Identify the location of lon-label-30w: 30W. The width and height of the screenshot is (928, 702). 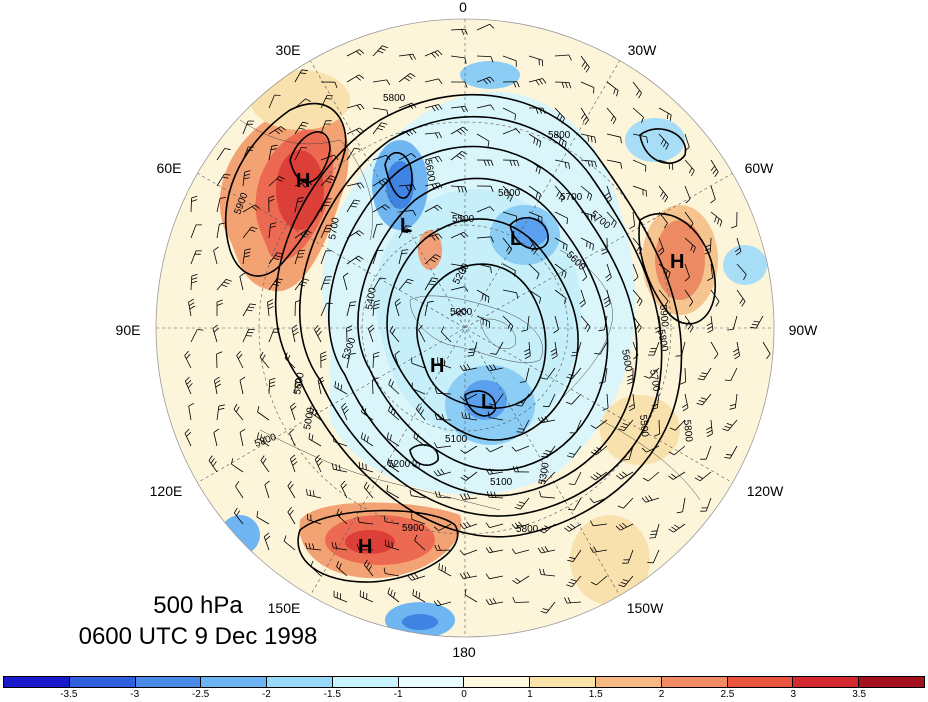
(642, 50).